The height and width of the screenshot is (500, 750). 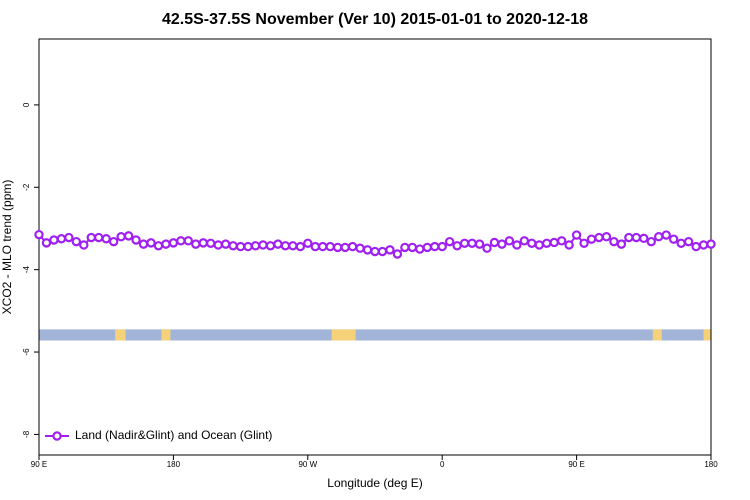 I want to click on y-tick-label: -8, so click(x=26, y=434).